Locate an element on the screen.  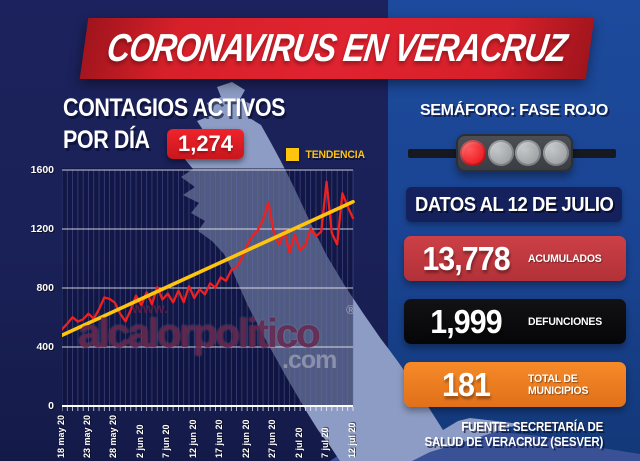
x-tick-label: 7 jul 20 is located at coordinates (325, 442).